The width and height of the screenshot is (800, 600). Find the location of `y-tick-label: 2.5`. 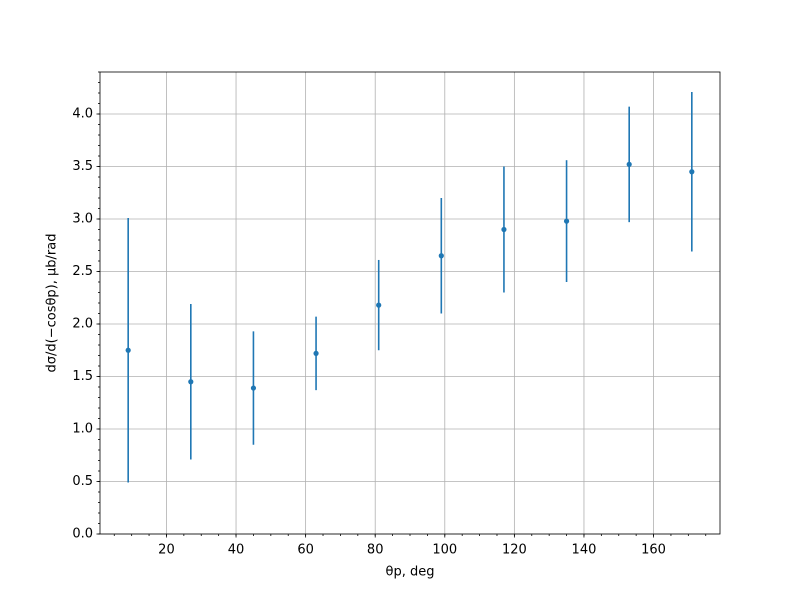

y-tick-label: 2.5 is located at coordinates (82, 271).